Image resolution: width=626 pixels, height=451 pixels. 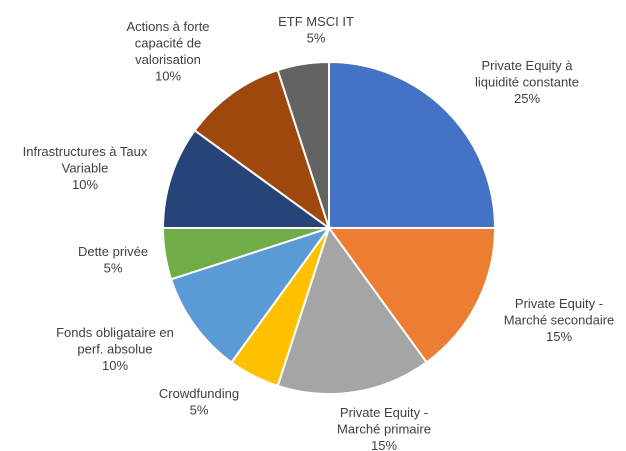 I want to click on slice-name-label: Private Equity à, so click(x=527, y=65).